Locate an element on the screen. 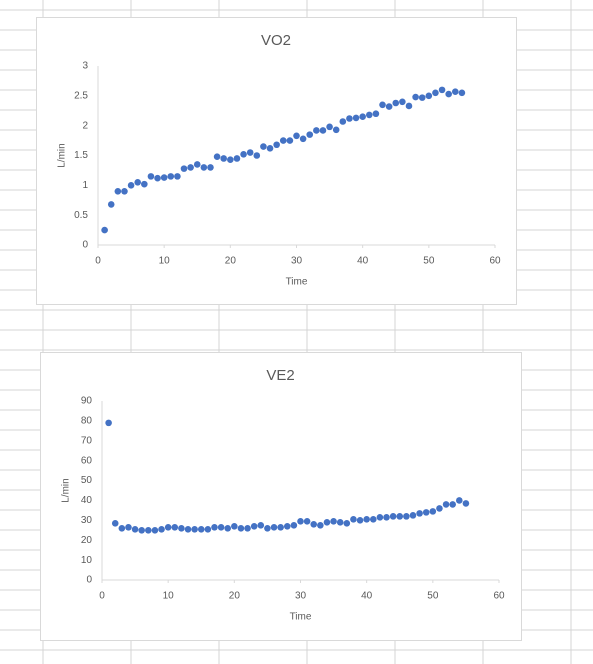 This screenshot has width=593, height=664. y-tick-label: 40 is located at coordinates (87, 500).